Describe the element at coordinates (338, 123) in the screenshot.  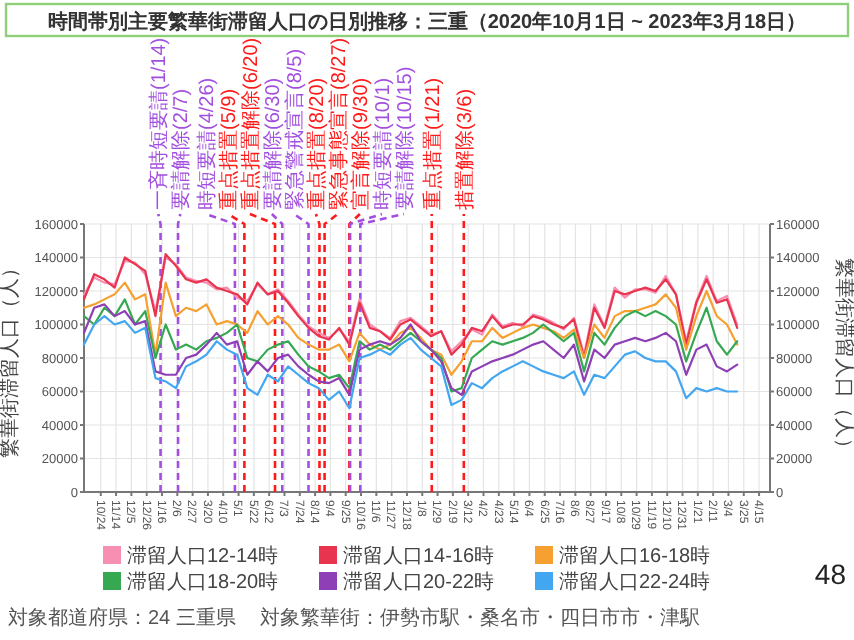
I see `ref-line-label: 緊急事態宣言(8/27)` at that location.